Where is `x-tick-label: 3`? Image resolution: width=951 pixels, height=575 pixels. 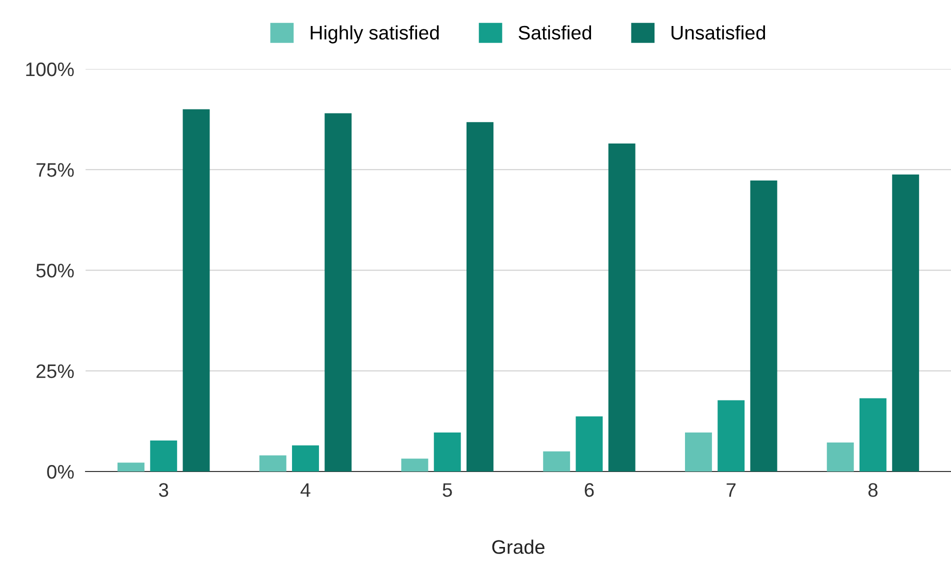 x-tick-label: 3 is located at coordinates (163, 490).